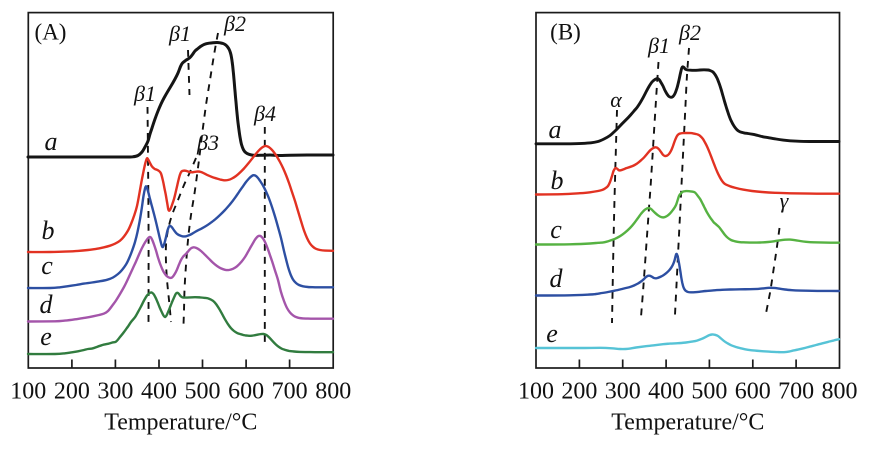  What do you see at coordinates (264, 113) in the screenshot?
I see `svg-text: β4` at bounding box center [264, 113].